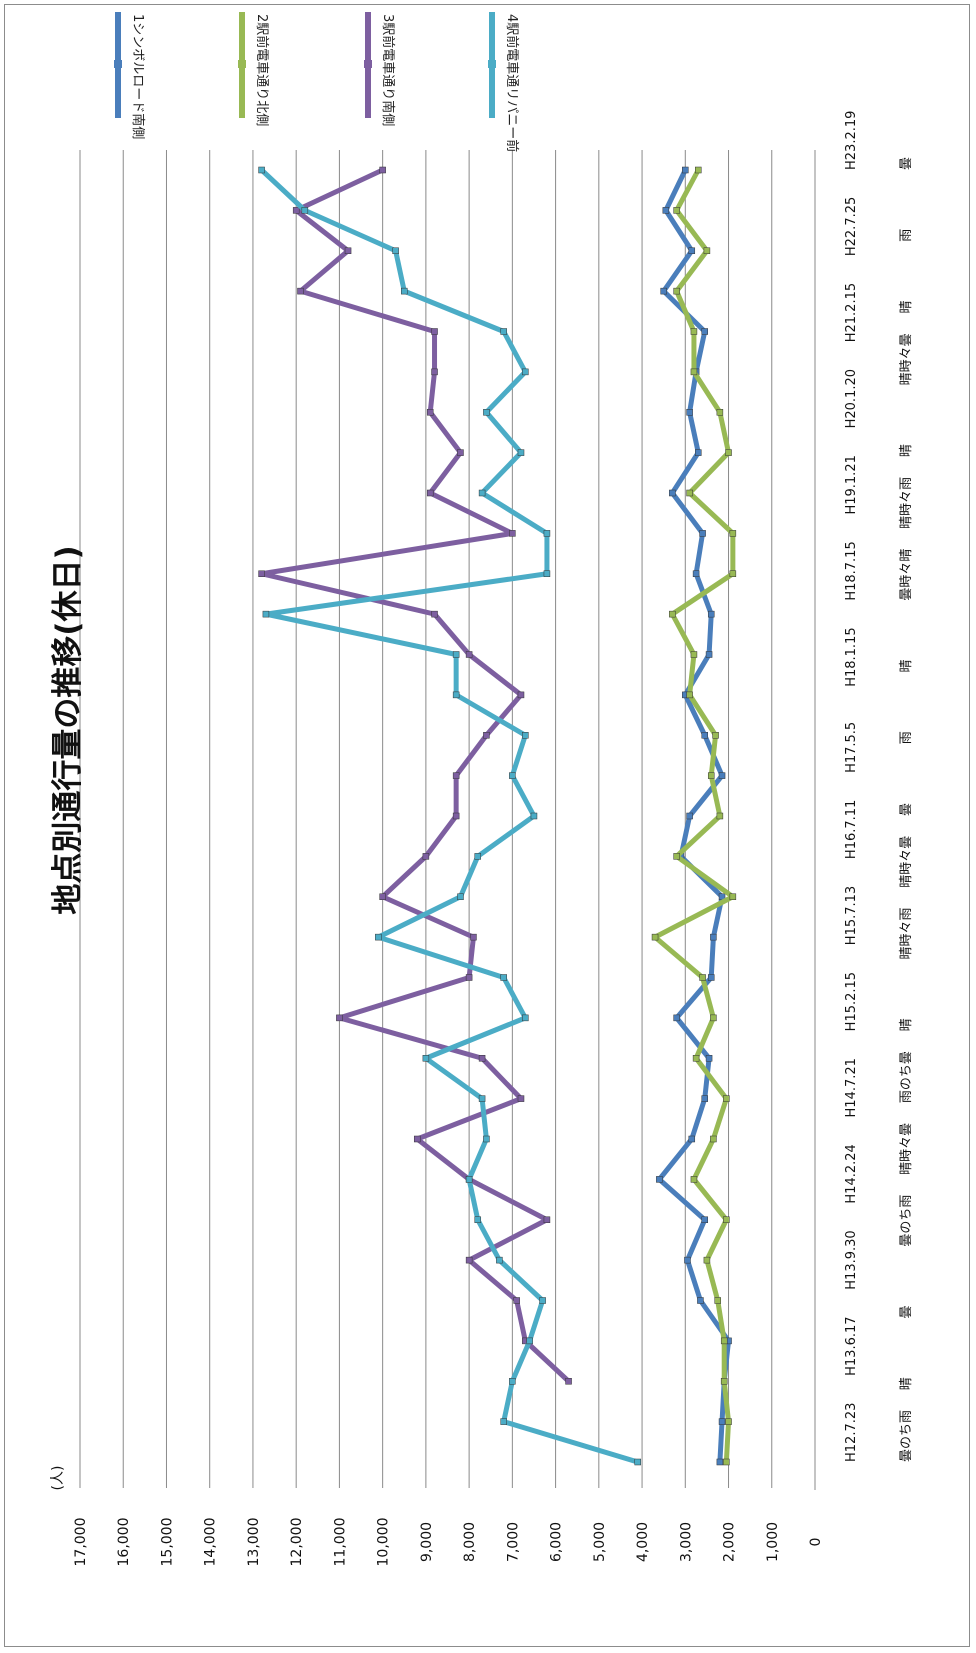 This screenshot has width=976, height=1653. I want to click on x-tick-label: H13.6.17, so click(851, 1345).